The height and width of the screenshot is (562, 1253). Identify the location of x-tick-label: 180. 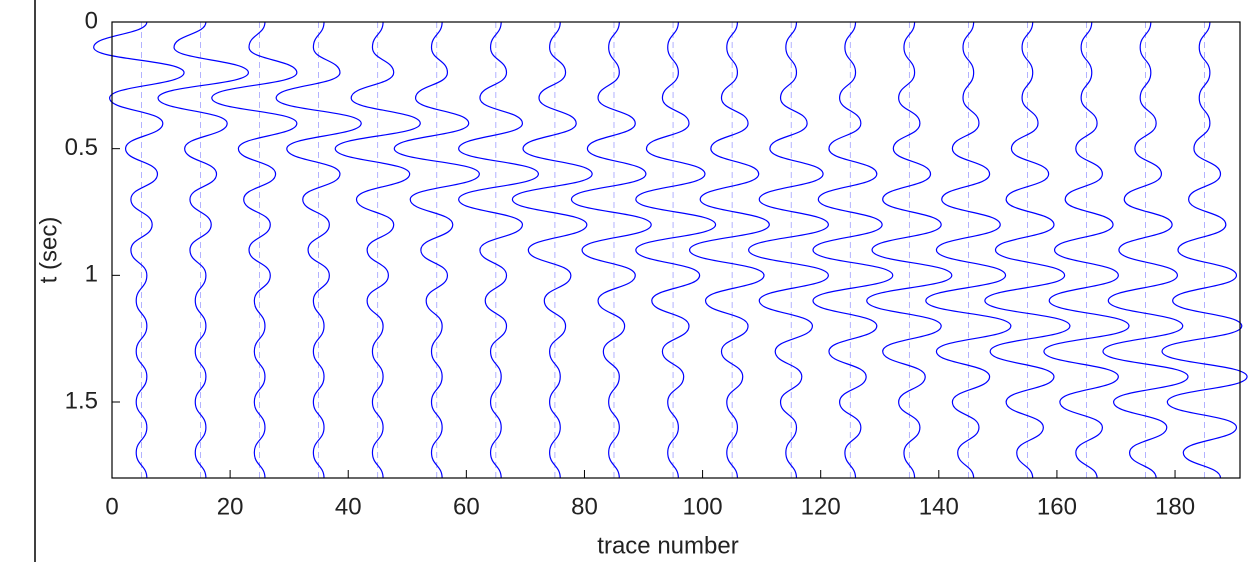
(1175, 506).